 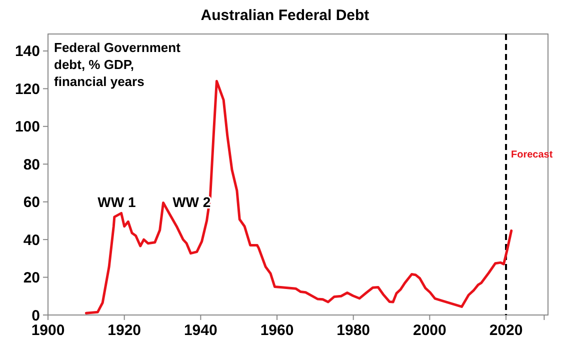 What do you see at coordinates (125, 330) in the screenshot?
I see `x-tick-label: 1920` at bounding box center [125, 330].